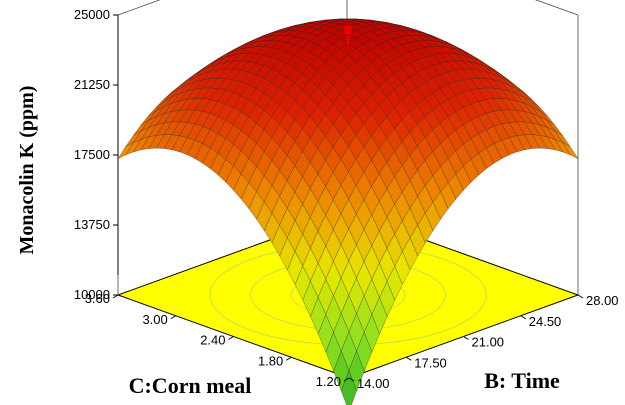 The image size is (625, 405). What do you see at coordinates (430, 362) in the screenshot?
I see `y-tick-label: 17.50` at bounding box center [430, 362].